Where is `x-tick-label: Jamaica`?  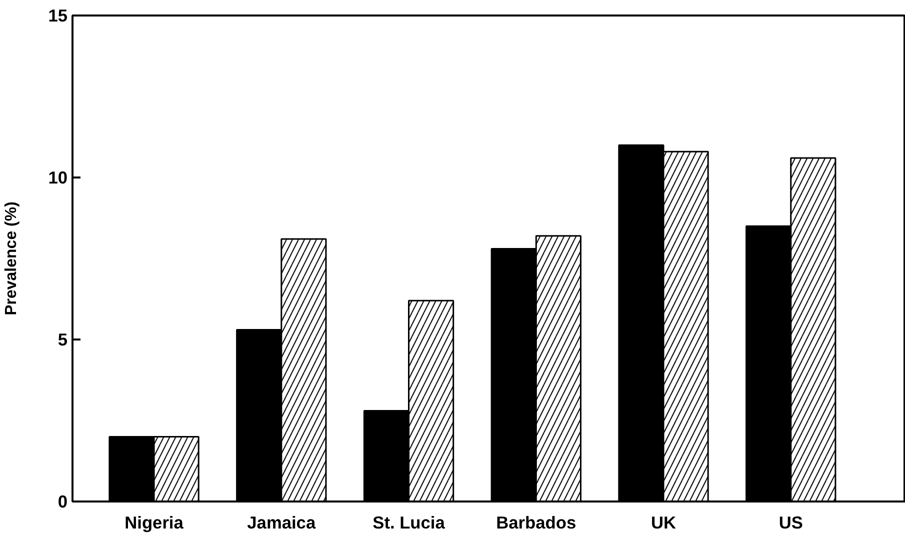 x-tick-label: Jamaica is located at coordinates (281, 522).